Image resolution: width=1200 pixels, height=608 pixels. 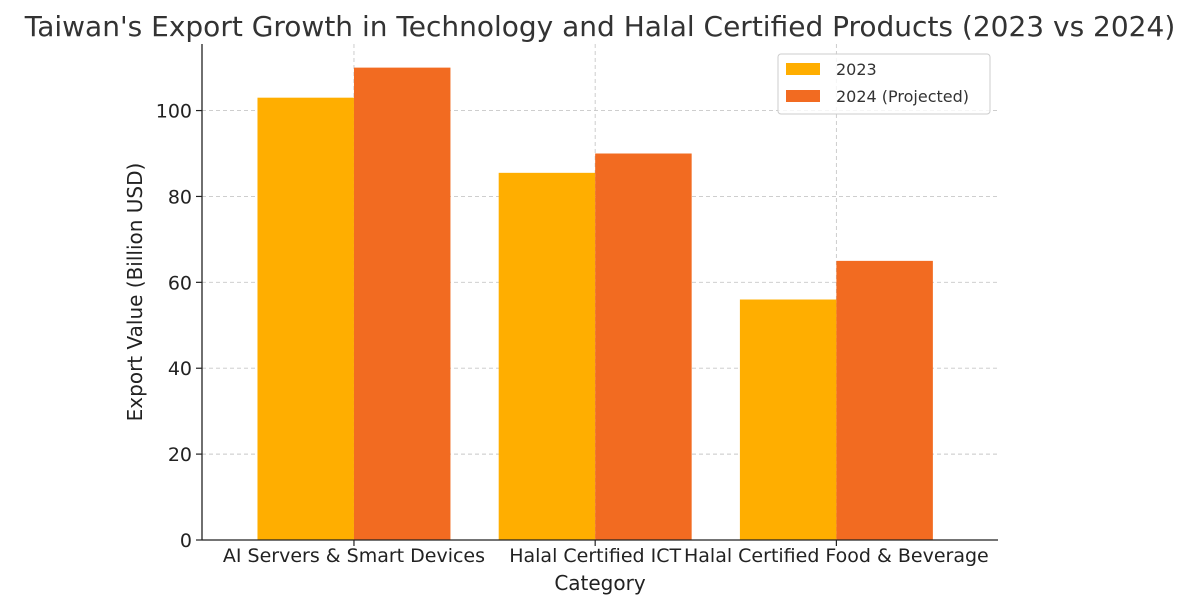 What do you see at coordinates (836, 556) in the screenshot?
I see `x-tick-label: Halal Certified Food & Beverage` at bounding box center [836, 556].